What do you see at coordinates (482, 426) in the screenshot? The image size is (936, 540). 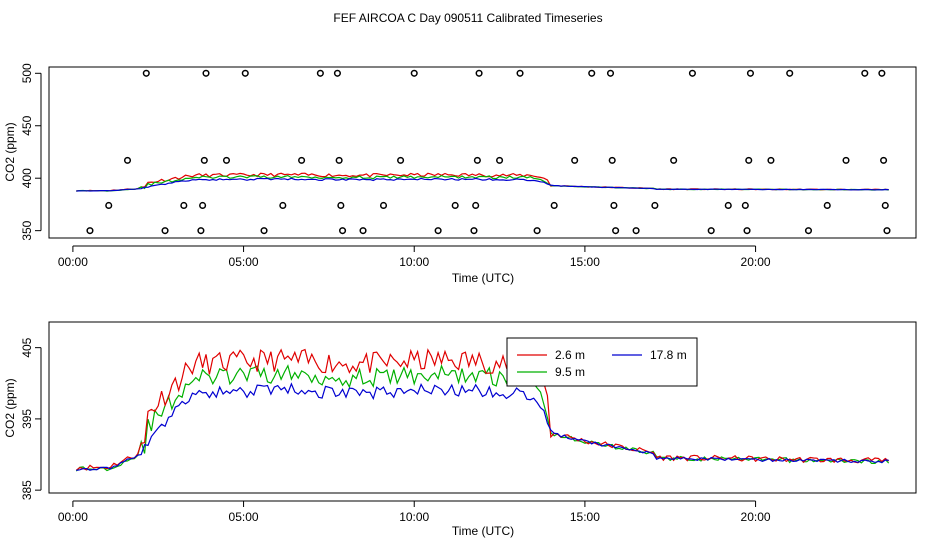 I see `bottom-line-17-8m` at bounding box center [482, 426].